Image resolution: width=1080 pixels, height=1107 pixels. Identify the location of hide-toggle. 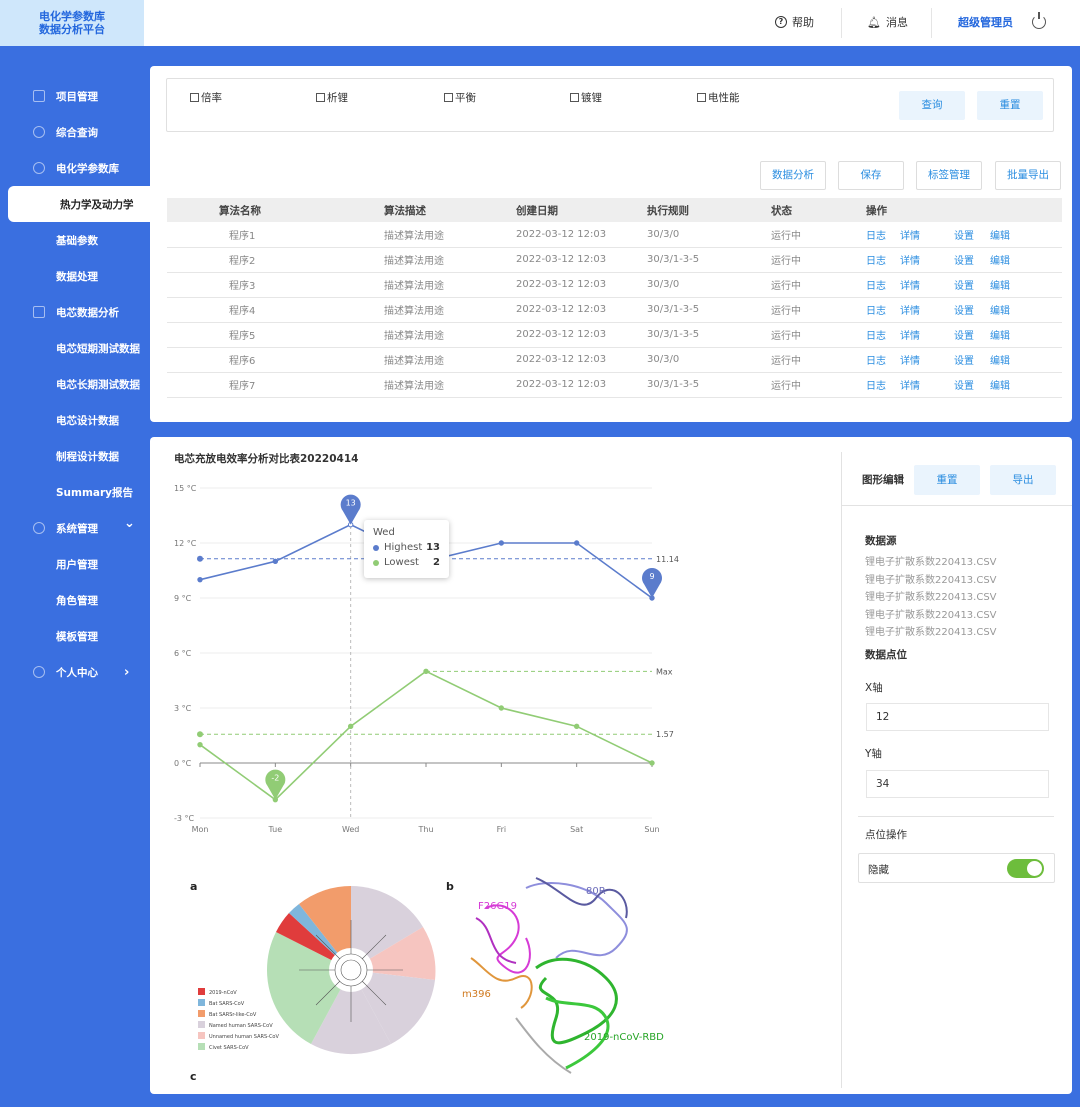
(1025, 868).